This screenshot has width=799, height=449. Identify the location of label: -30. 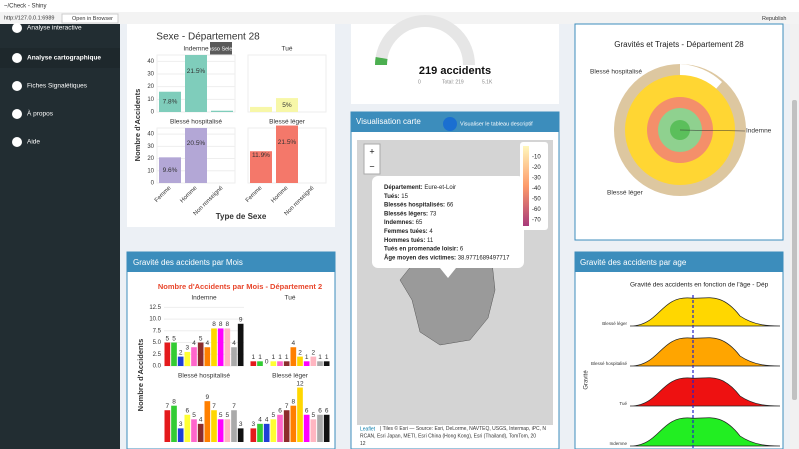
(536, 179).